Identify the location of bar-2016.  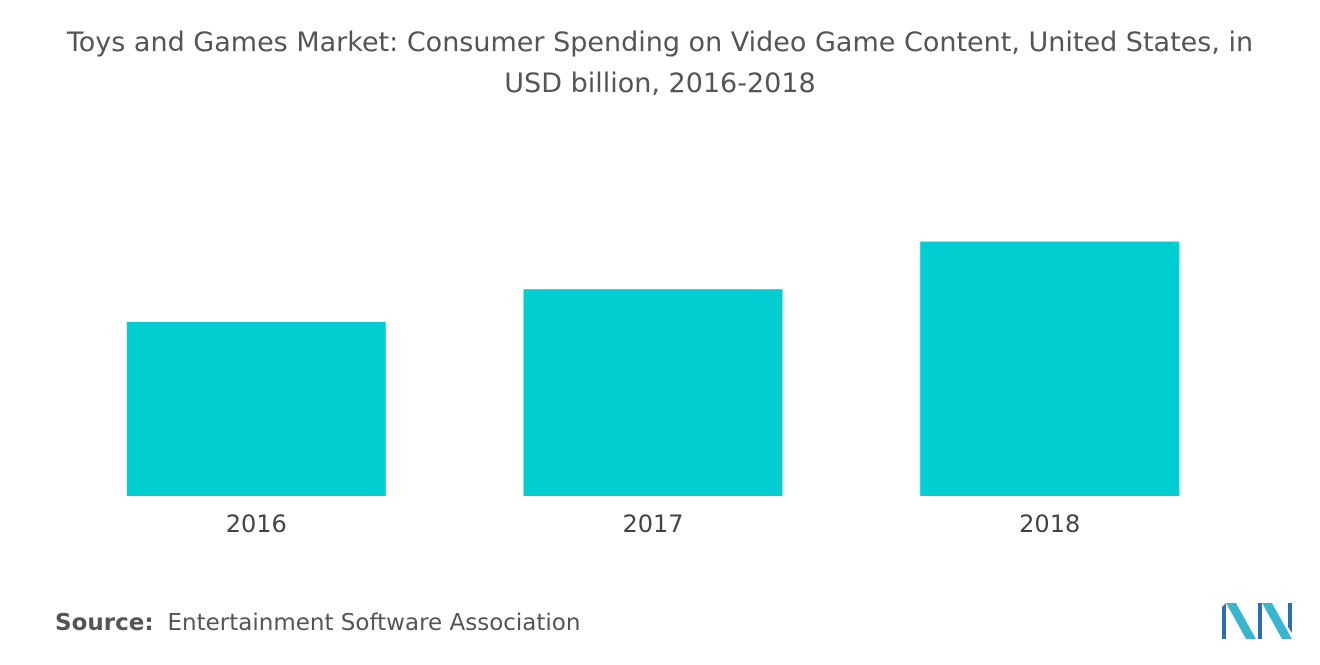
(256, 408).